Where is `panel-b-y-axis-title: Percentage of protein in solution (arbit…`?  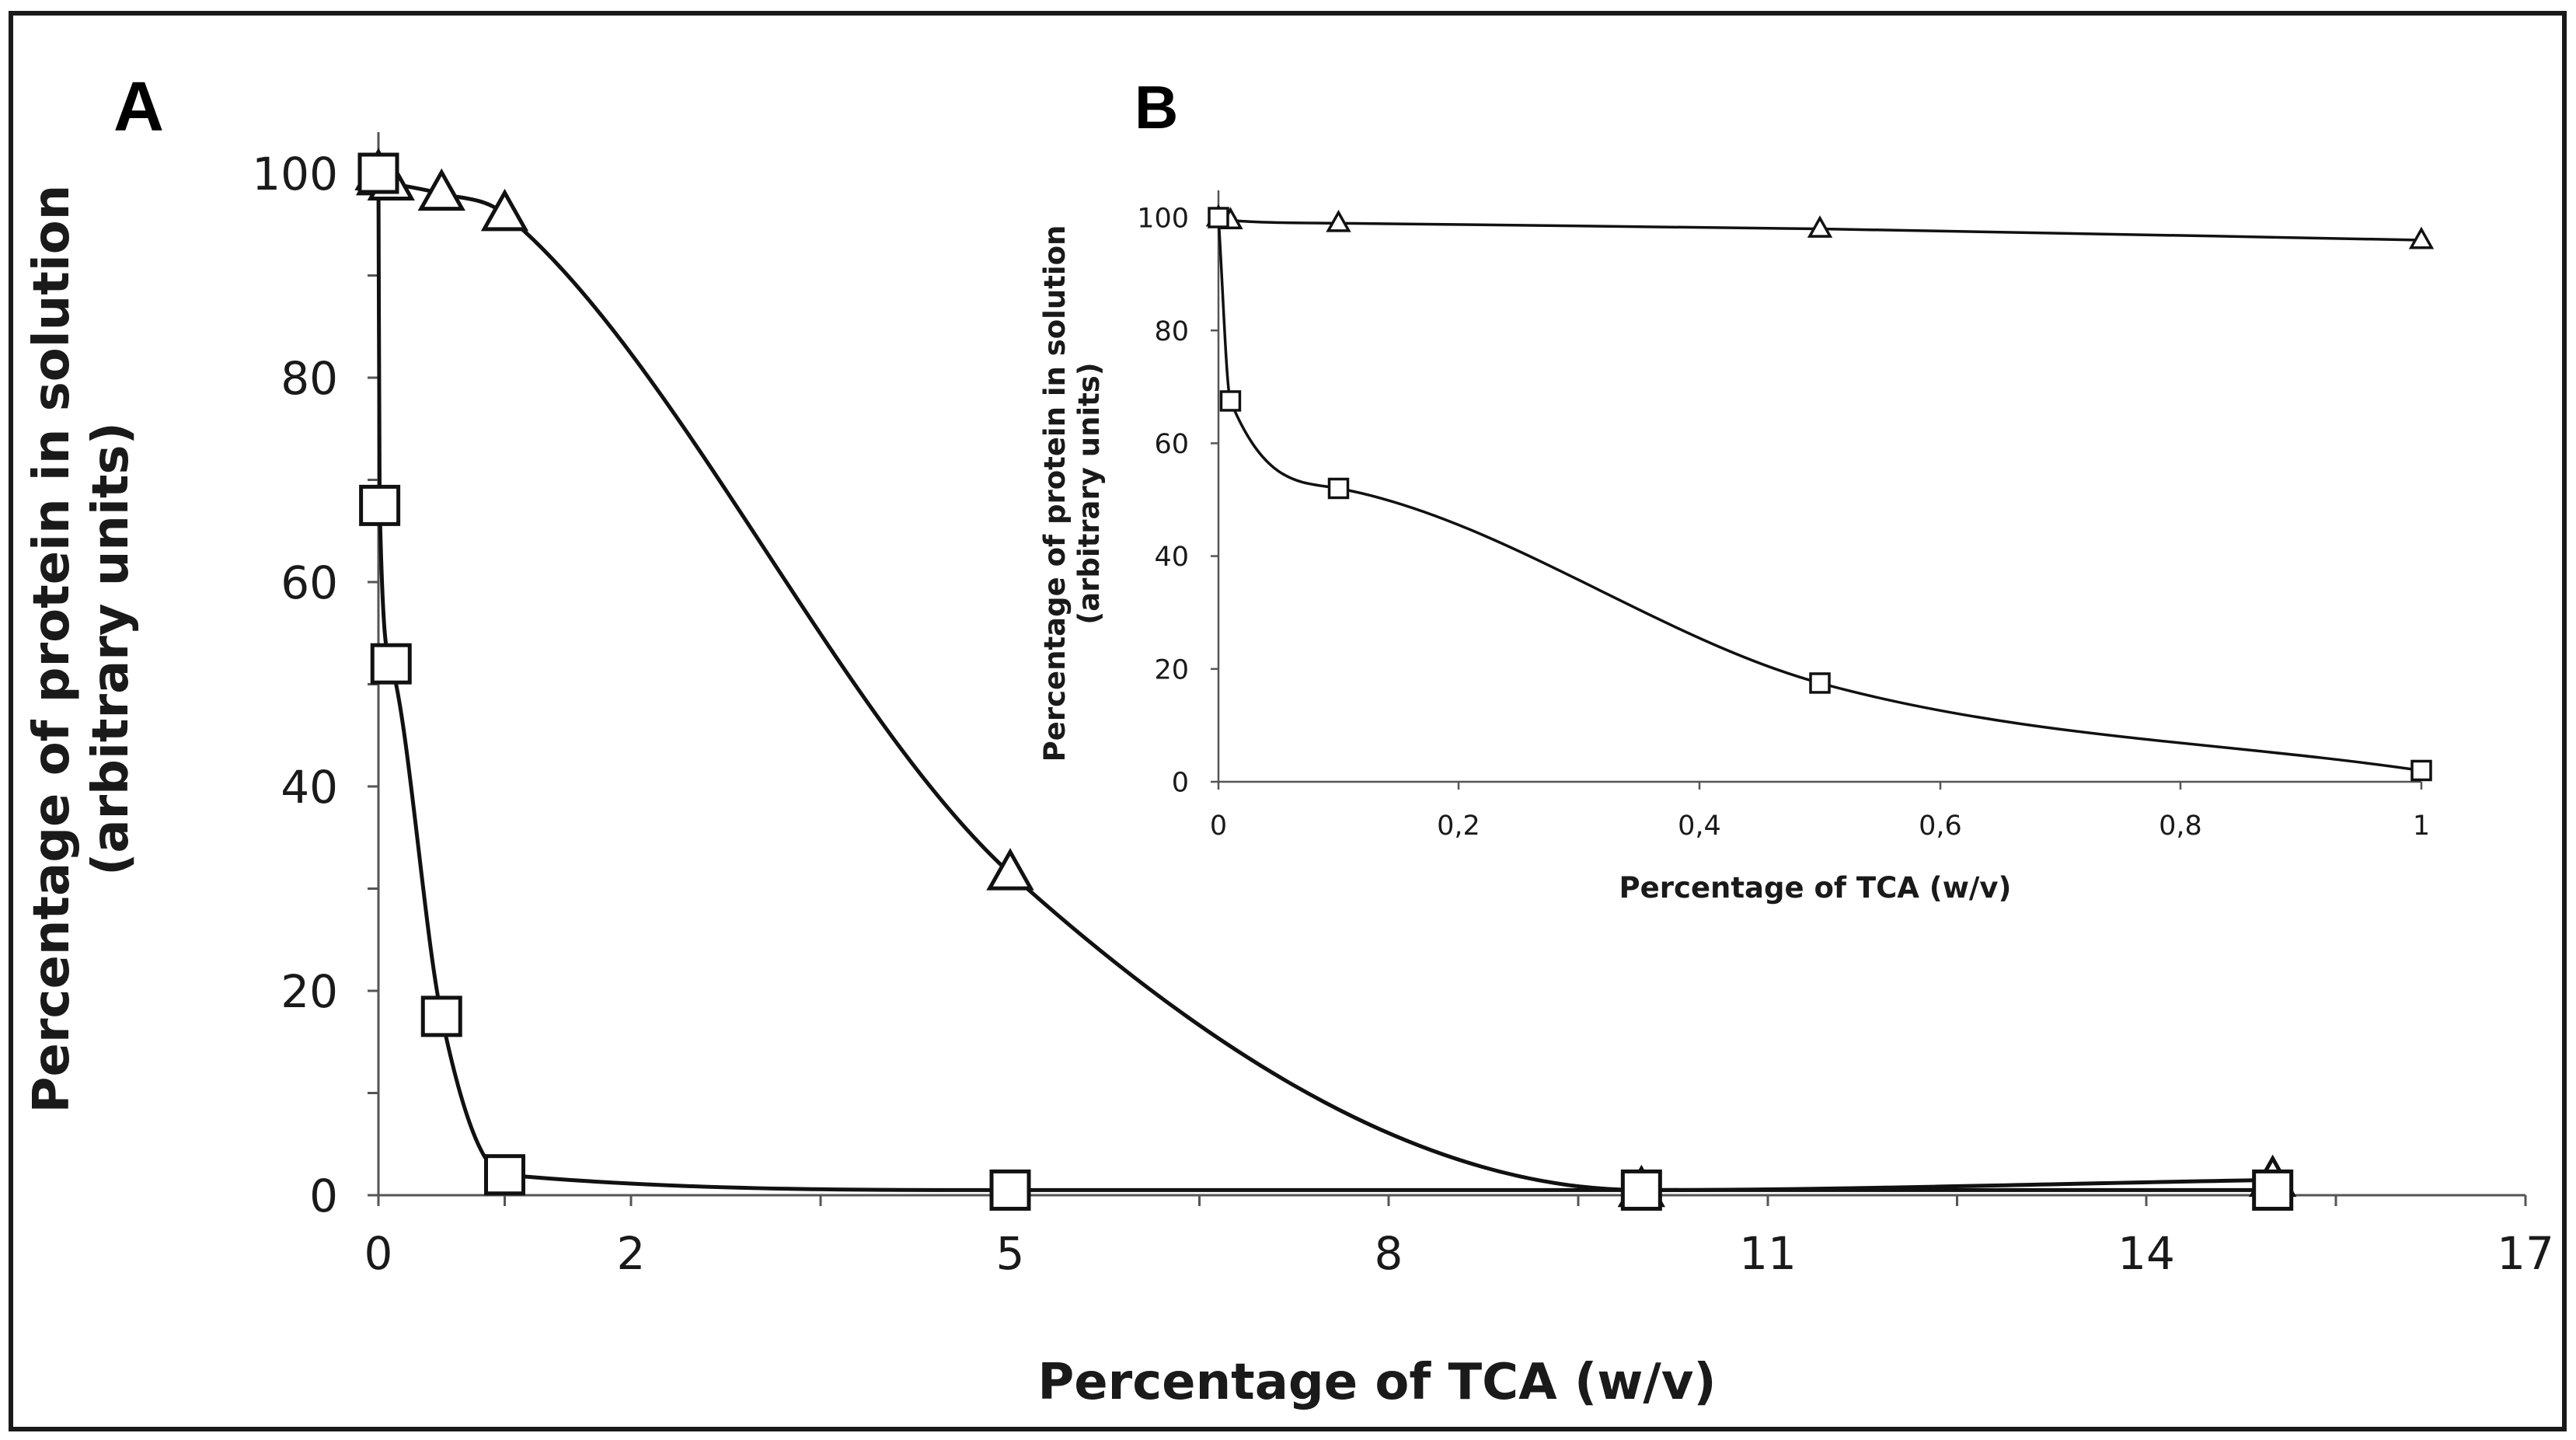 panel-b-y-axis-title: Percentage of protein in solution (arbit… is located at coordinates (1072, 493).